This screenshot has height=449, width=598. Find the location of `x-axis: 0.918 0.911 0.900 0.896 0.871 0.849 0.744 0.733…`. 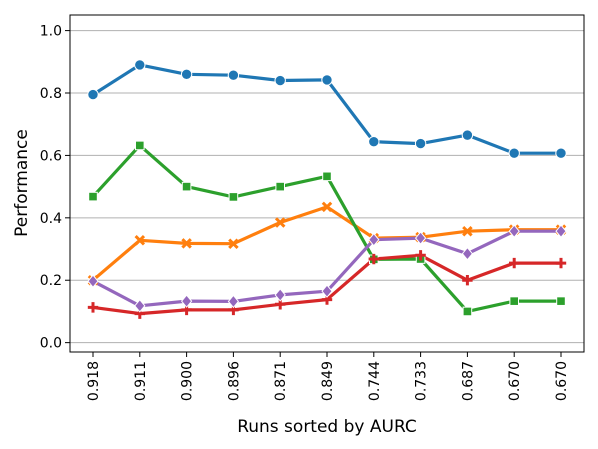

x-axis: 0.918 0.911 0.900 0.896 0.871 0.849 0.744 0.733… is located at coordinates (328, 376).